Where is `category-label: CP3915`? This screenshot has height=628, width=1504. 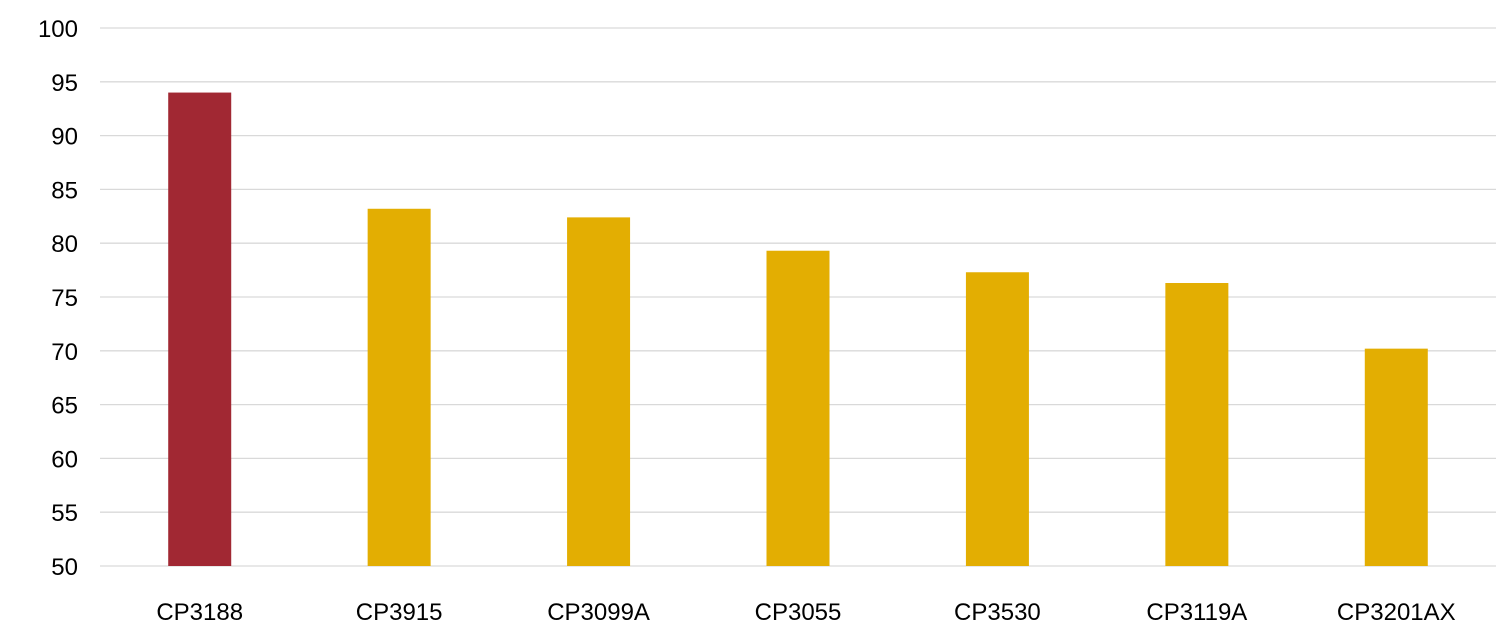 category-label: CP3915 is located at coordinates (399, 612).